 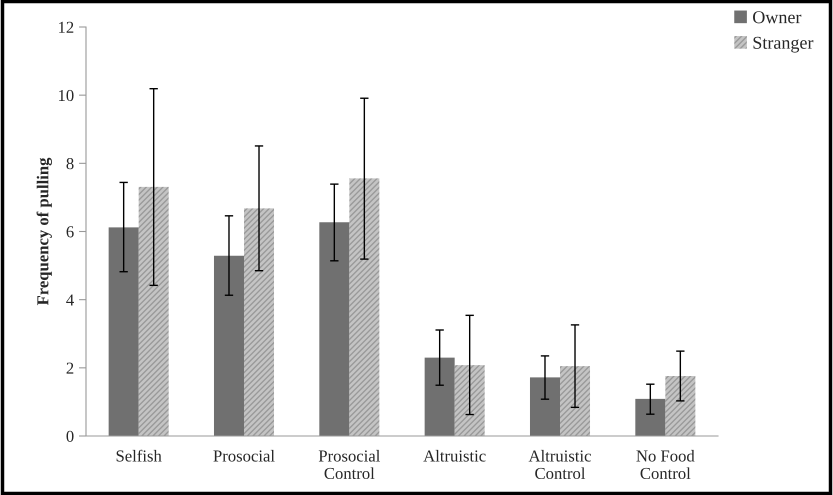 I want to click on x-tick-label: Prosocial Control, so click(x=349, y=465).